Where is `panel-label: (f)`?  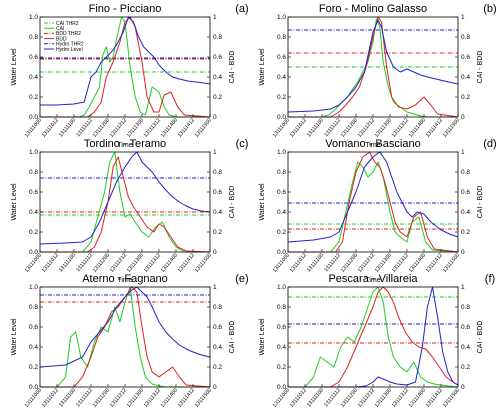 panel-label: (f) is located at coordinates (490, 279).